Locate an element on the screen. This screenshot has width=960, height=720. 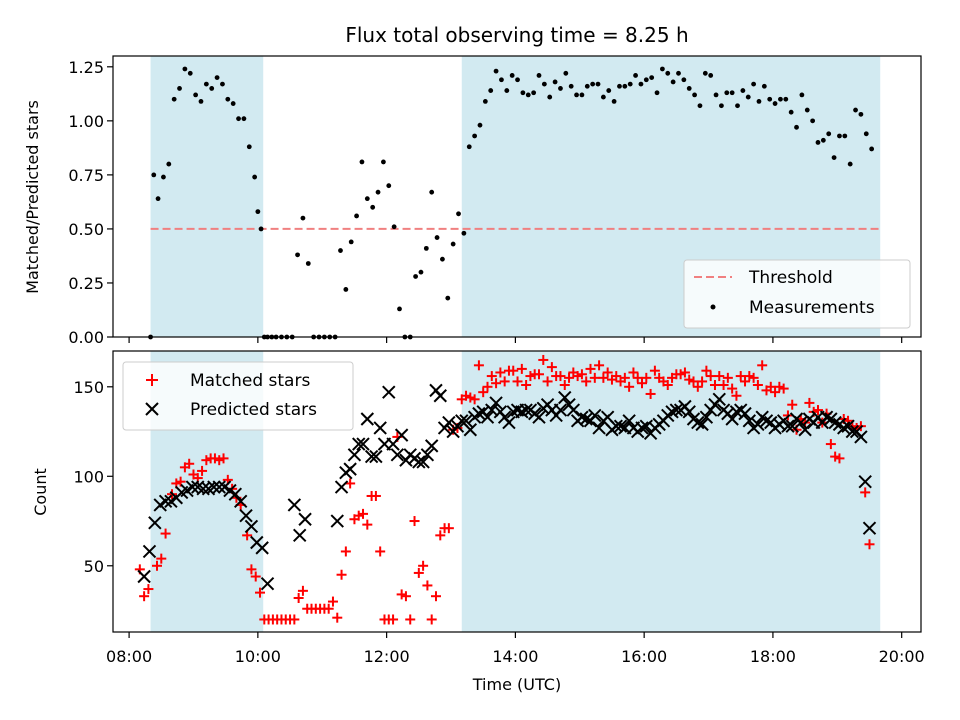
top-legend-box is located at coordinates (797, 294).